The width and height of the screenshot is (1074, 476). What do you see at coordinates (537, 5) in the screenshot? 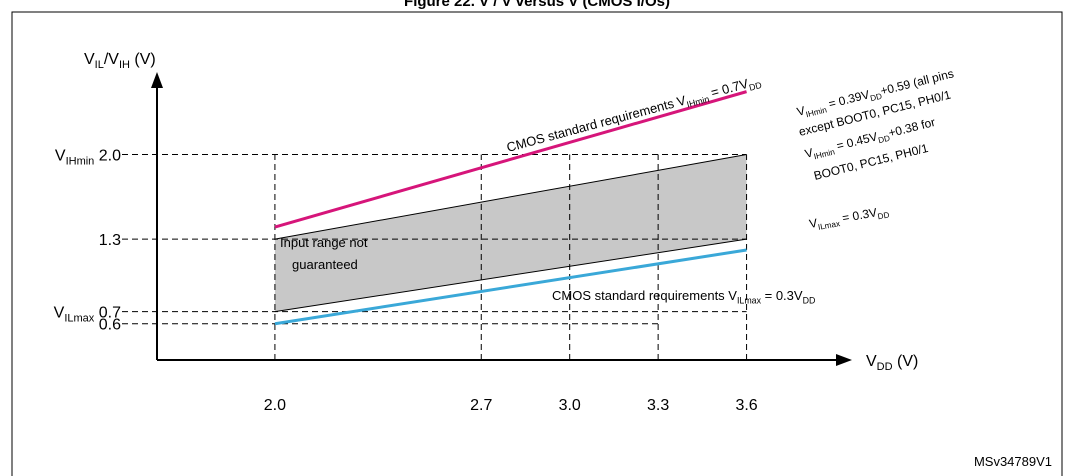
I see `figure-title: Figure 22. V / V versus V (CMOS I/Os)` at bounding box center [537, 5].